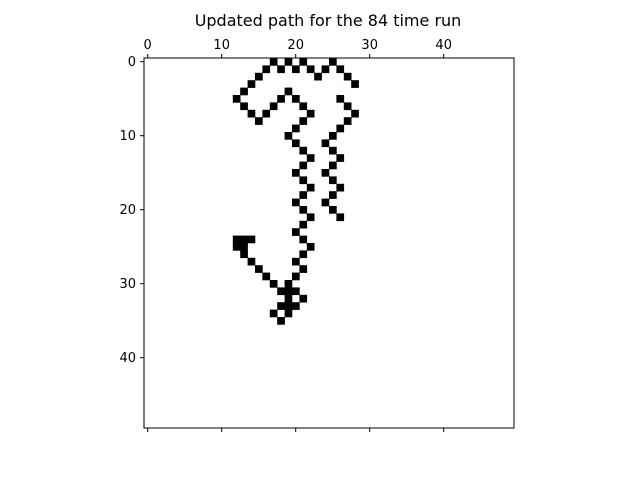 Image resolution: width=640 pixels, height=480 pixels. Describe the element at coordinates (148, 45) in the screenshot. I see `x-tick-label: 0` at that location.